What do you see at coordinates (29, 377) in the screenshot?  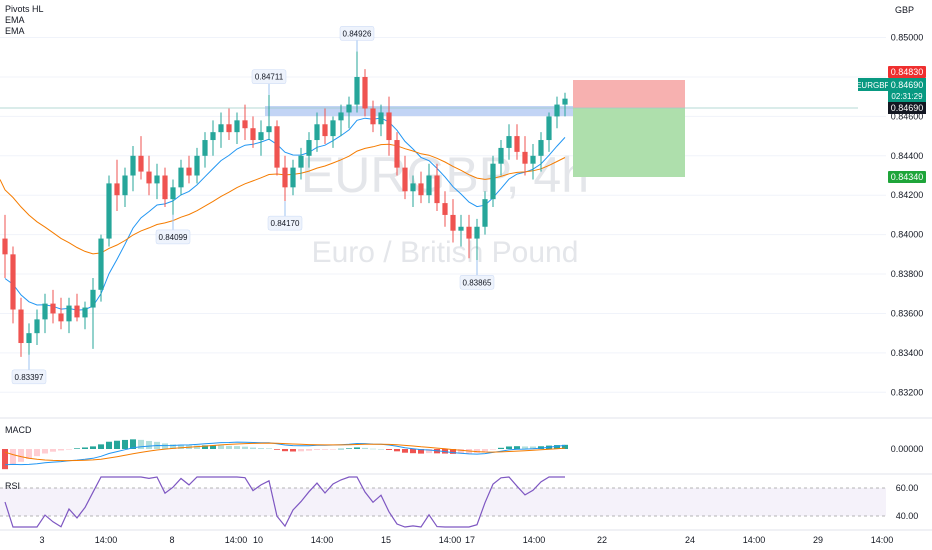 I see `pivot-label: 0.83397` at bounding box center [29, 377].